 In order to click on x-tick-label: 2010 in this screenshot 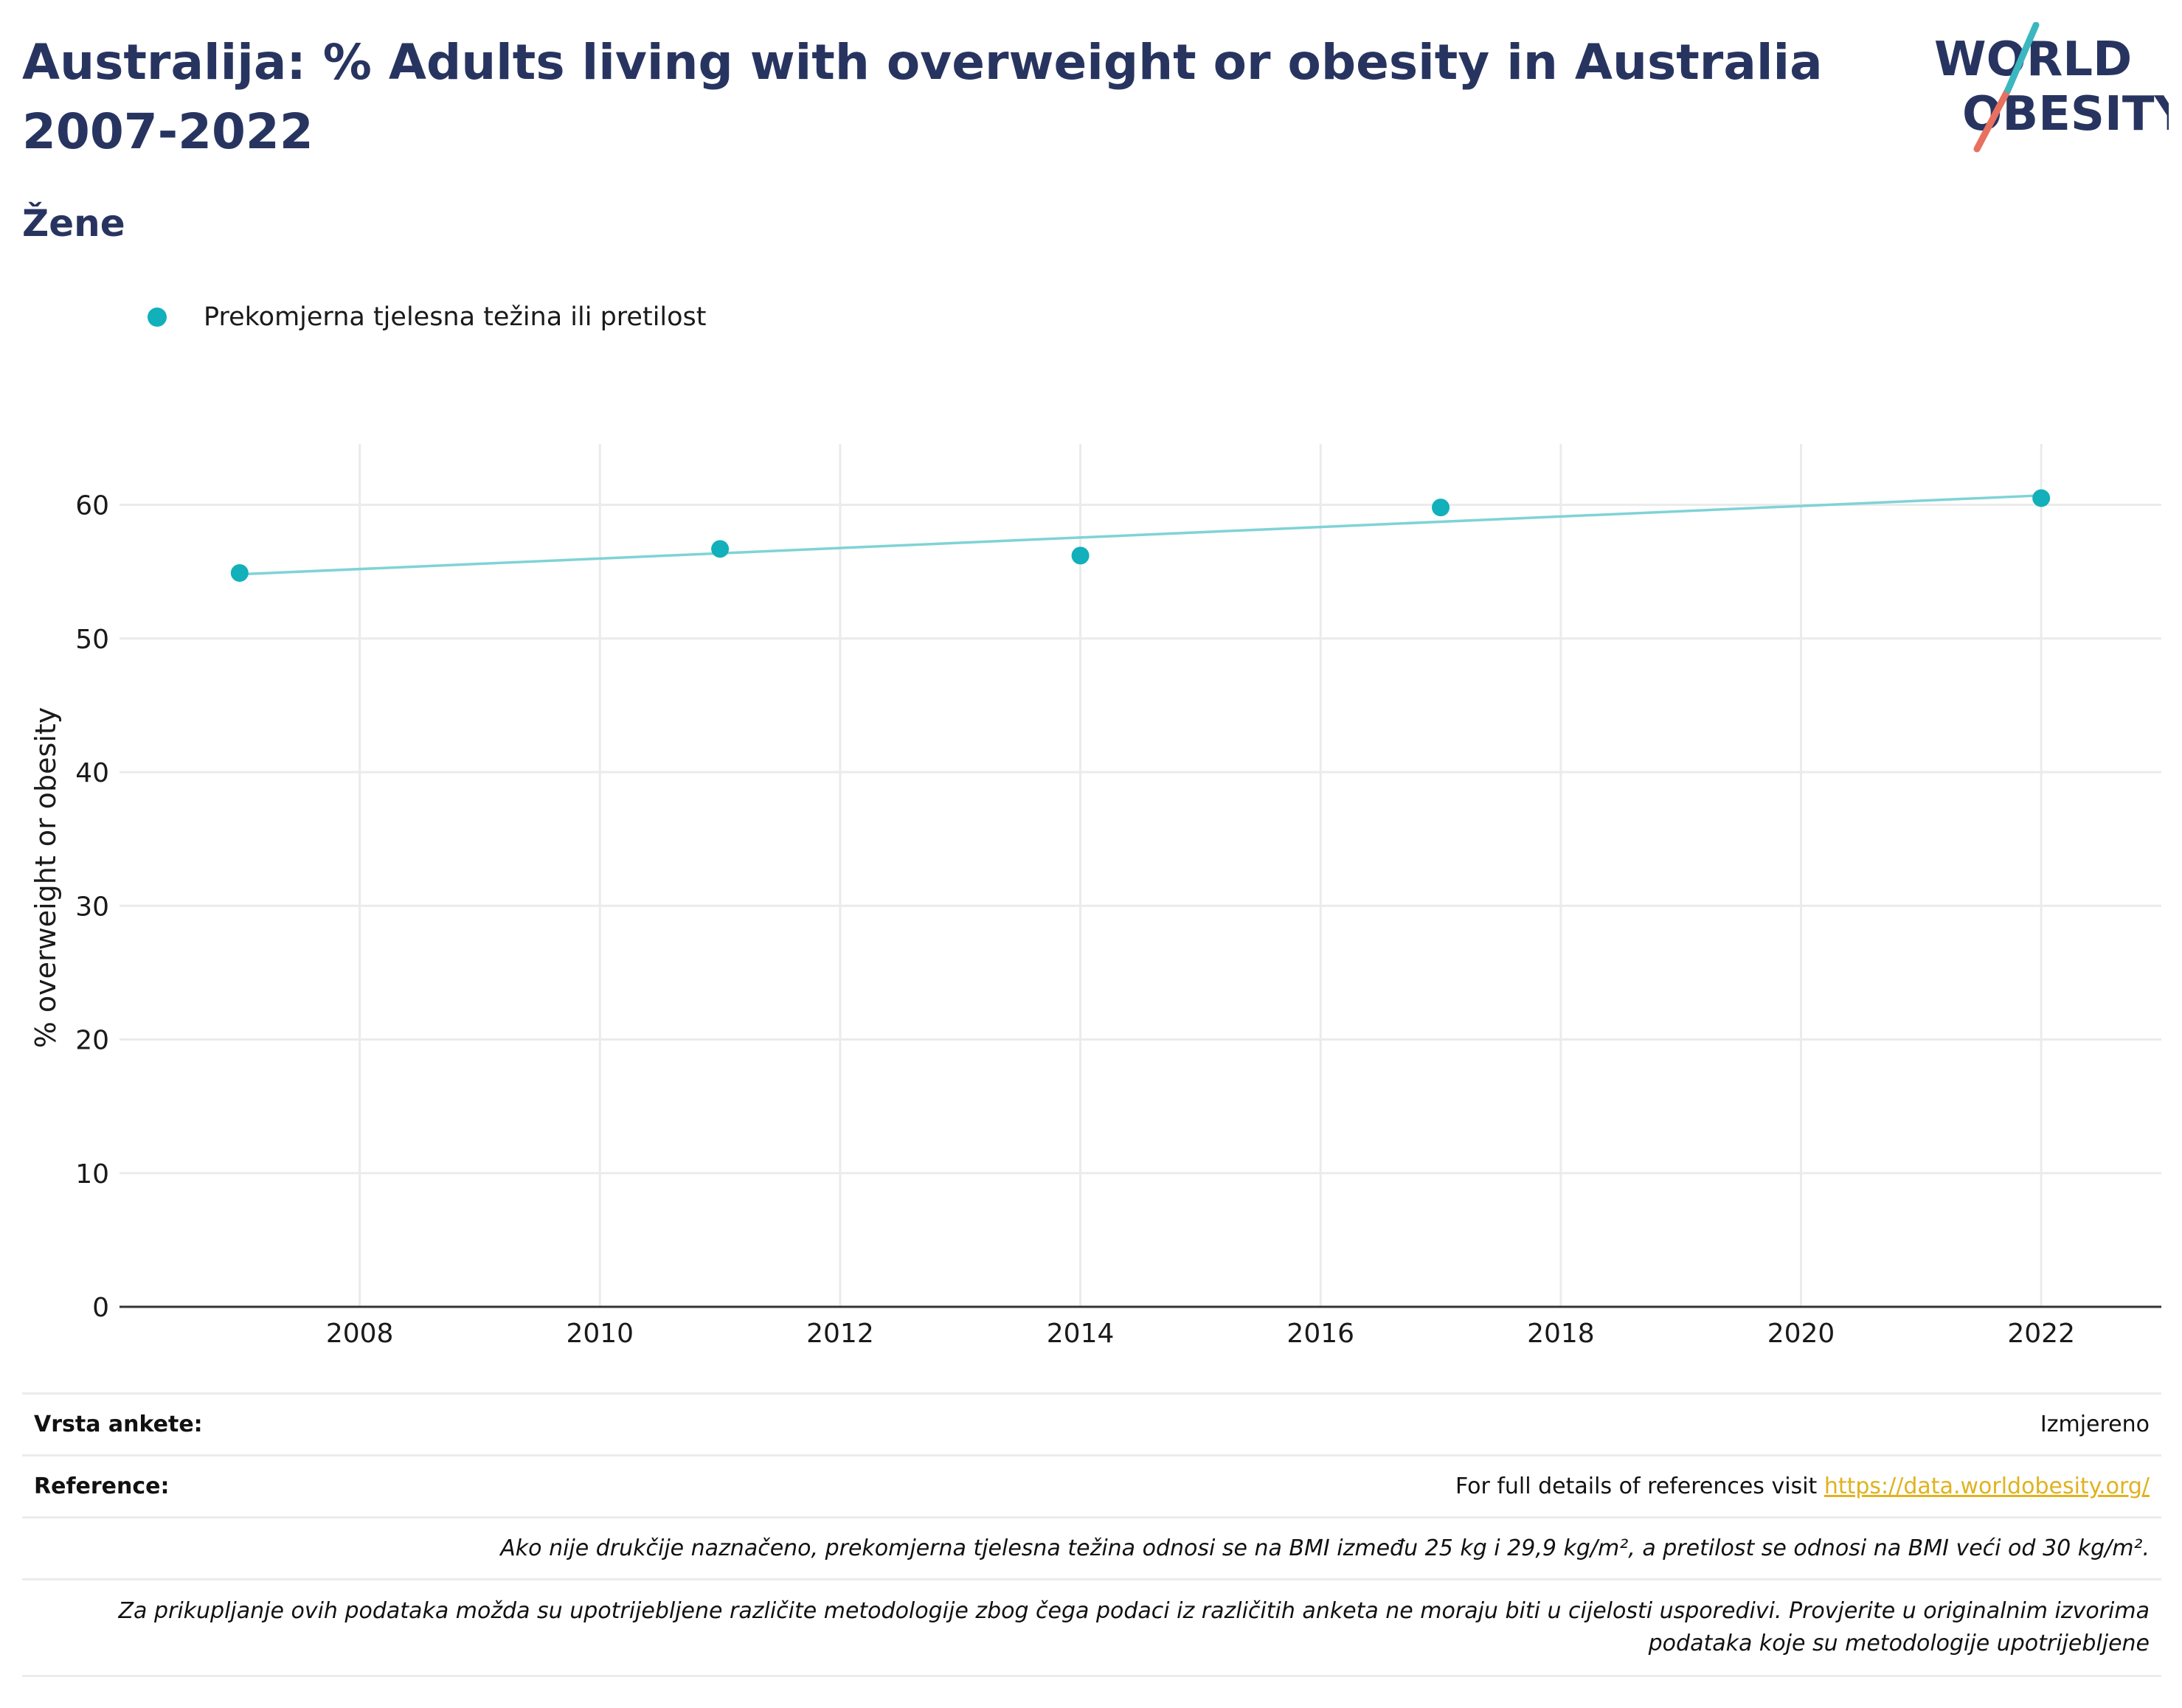, I will do `click(600, 1334)`.